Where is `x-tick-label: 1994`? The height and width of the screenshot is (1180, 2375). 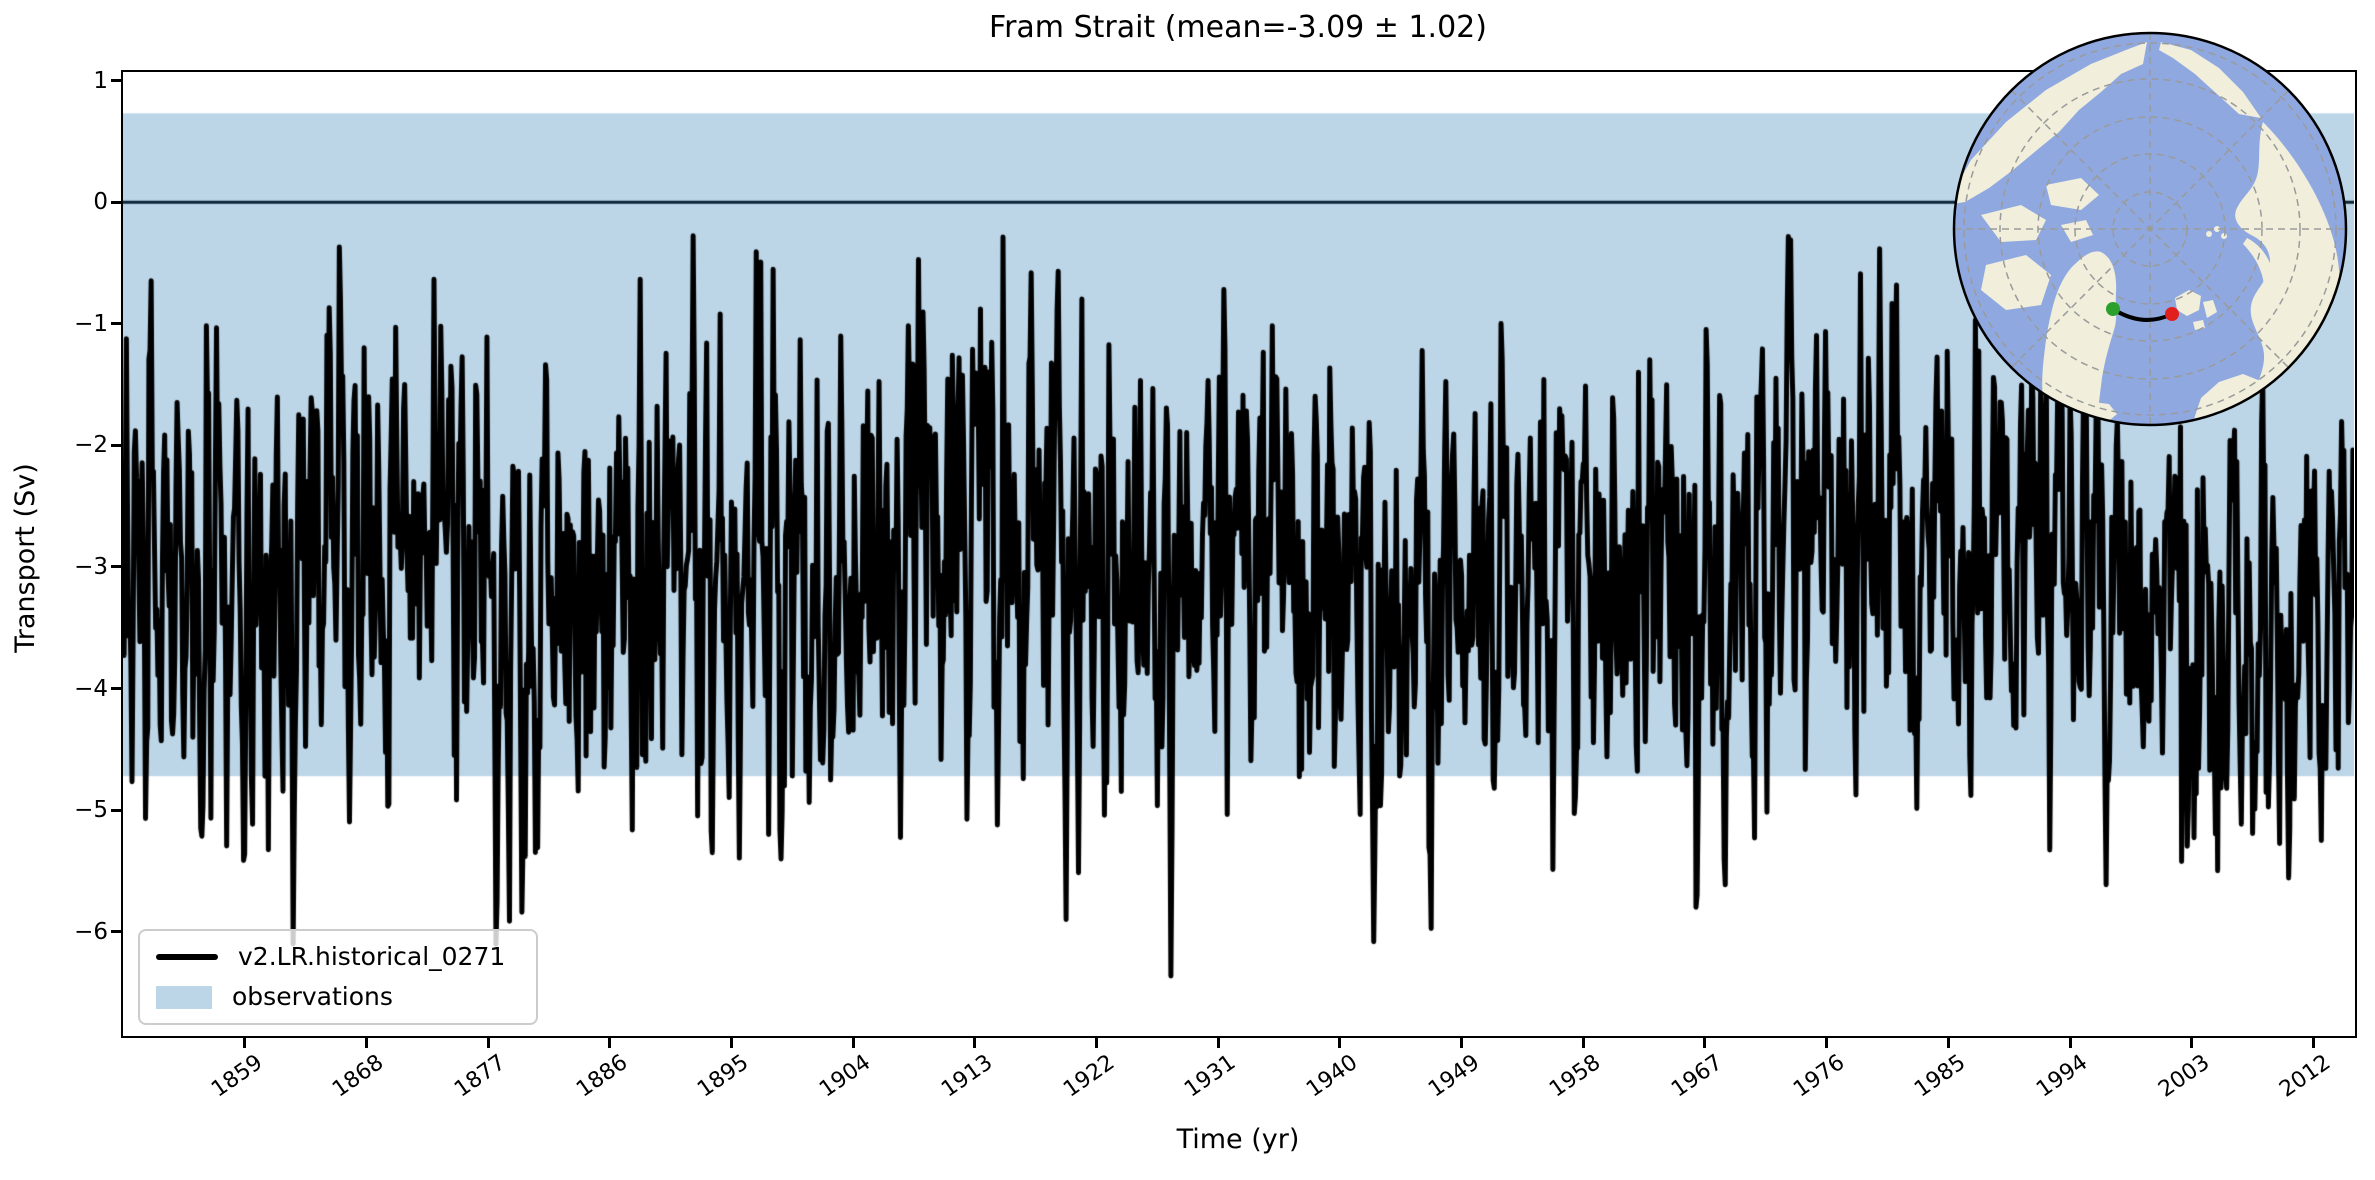 x-tick-label: 1994 is located at coordinates (2062, 1076).